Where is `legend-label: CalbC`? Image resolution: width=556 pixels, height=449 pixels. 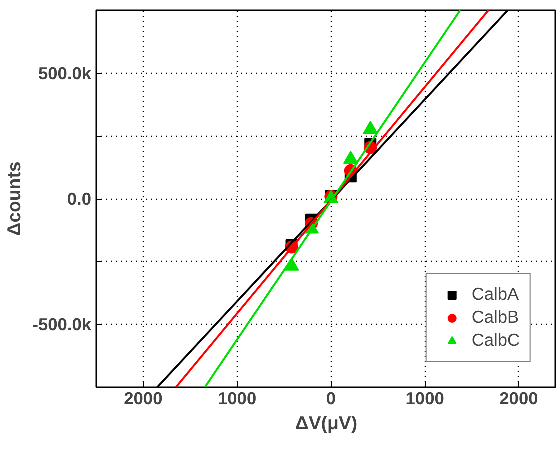
legend-label: CalbC is located at coordinates (496, 340).